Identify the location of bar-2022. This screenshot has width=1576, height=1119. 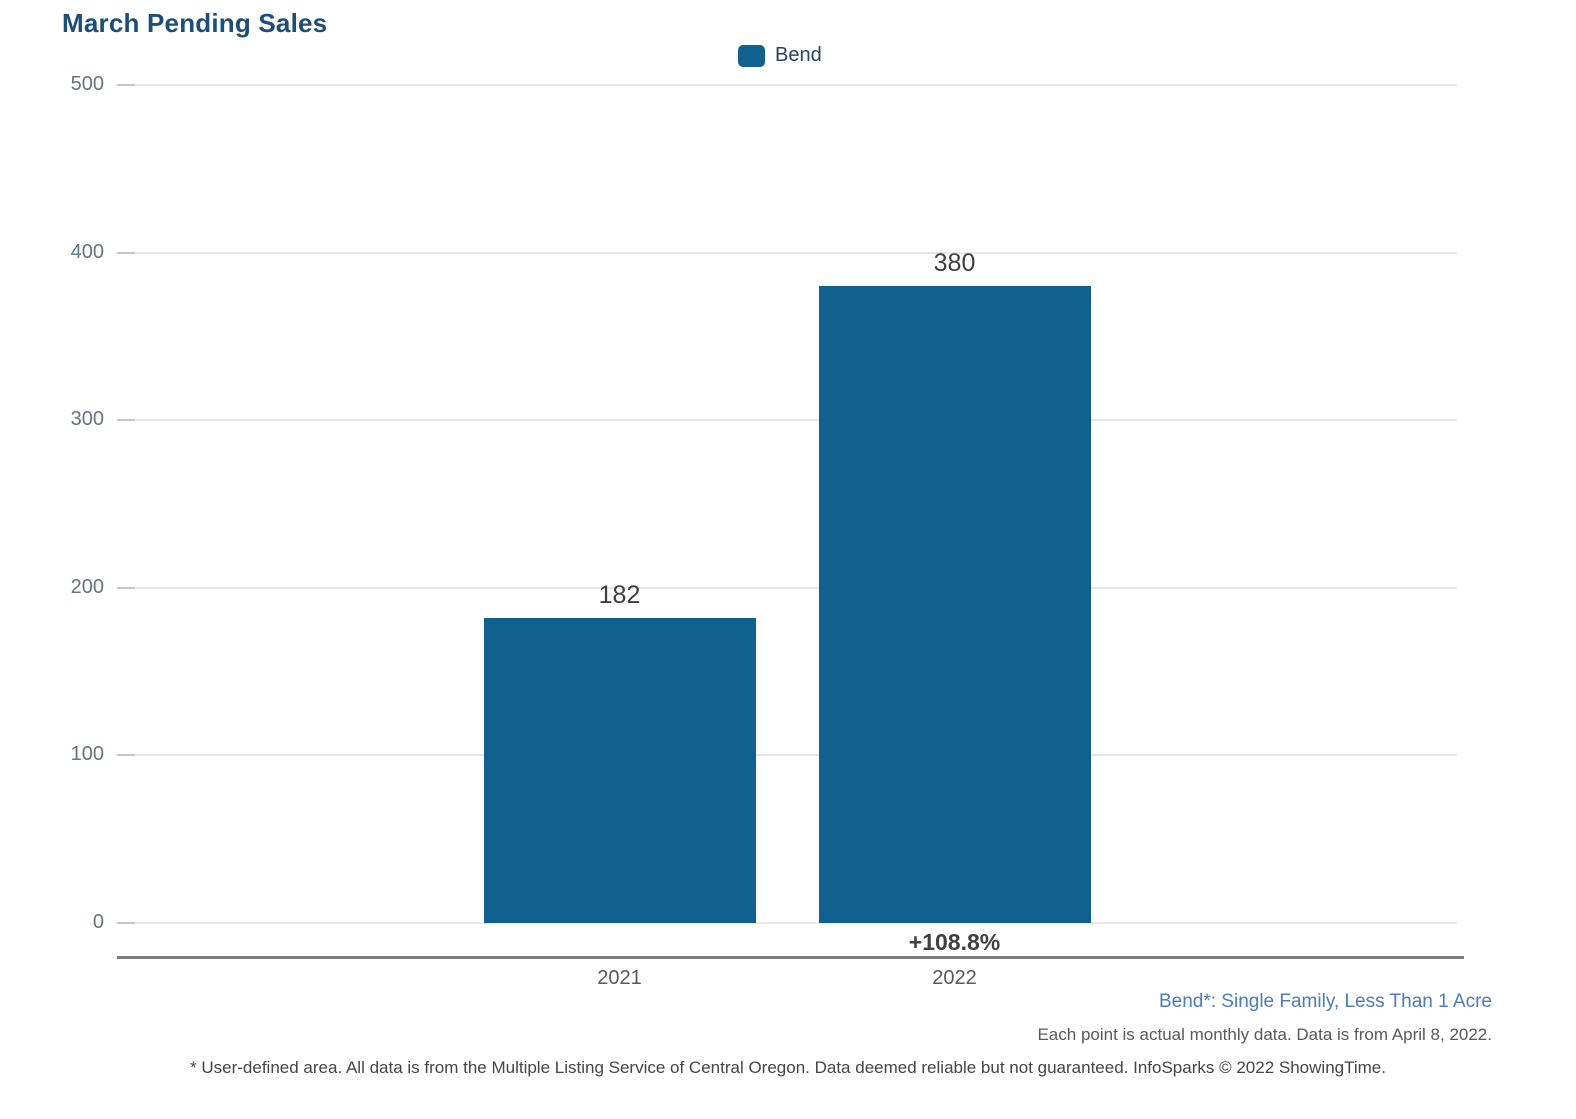
(954, 604).